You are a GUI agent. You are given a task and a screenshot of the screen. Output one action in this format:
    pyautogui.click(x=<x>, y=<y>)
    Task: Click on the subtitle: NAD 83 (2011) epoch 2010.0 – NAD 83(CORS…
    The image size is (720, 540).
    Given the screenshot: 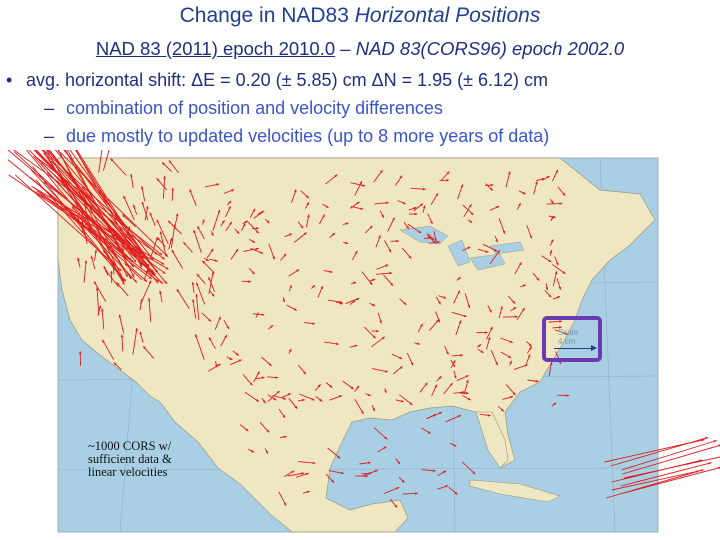 What is the action you would take?
    pyautogui.click(x=360, y=49)
    